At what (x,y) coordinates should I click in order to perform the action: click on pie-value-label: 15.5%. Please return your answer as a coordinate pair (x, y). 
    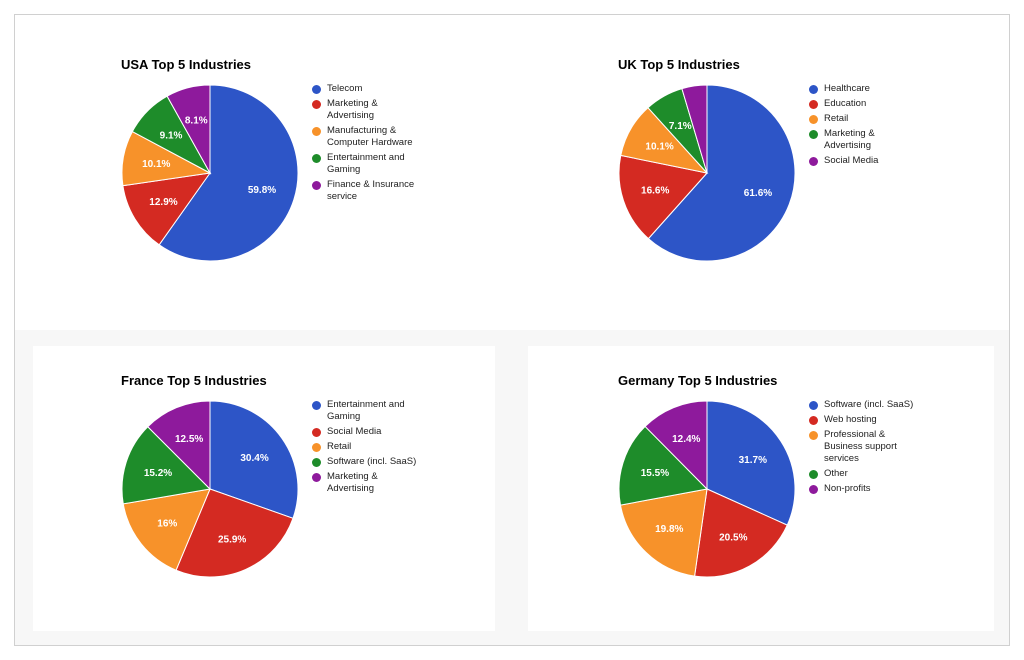
    Looking at the image, I should click on (655, 473).